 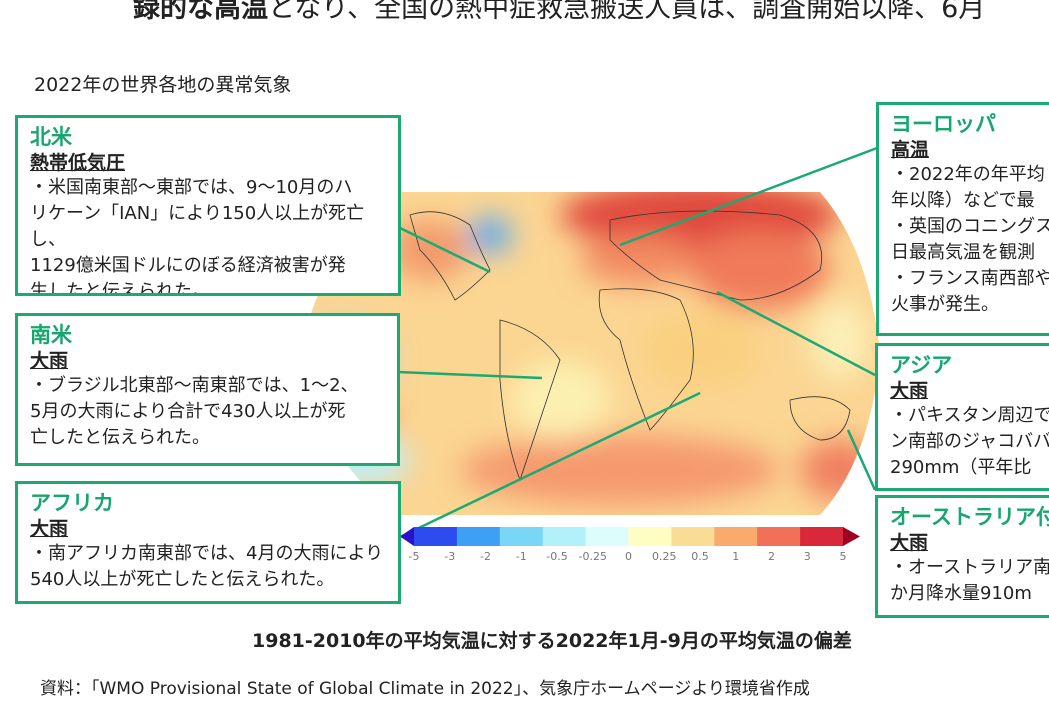 I want to click on event-description: ・オーストラリア南東 か月降水量910m, so click(x=969, y=580).